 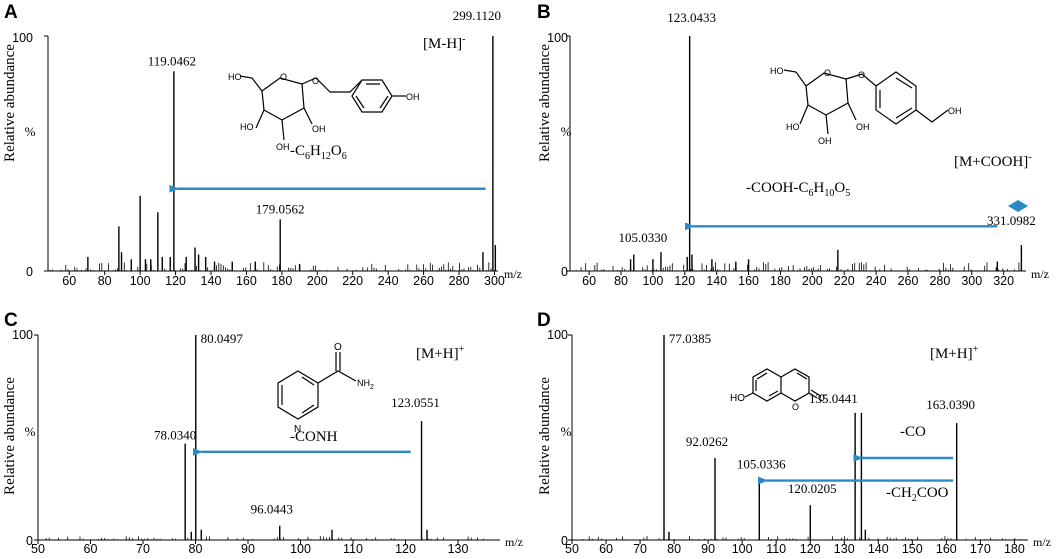 What do you see at coordinates (353, 549) in the screenshot?
I see `x-tick-label: 110` at bounding box center [353, 549].